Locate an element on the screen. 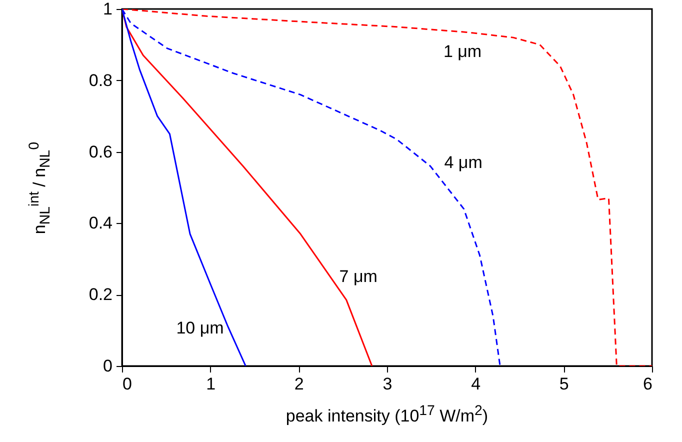 The height and width of the screenshot is (442, 682). x-tick-label: 2 is located at coordinates (299, 384).